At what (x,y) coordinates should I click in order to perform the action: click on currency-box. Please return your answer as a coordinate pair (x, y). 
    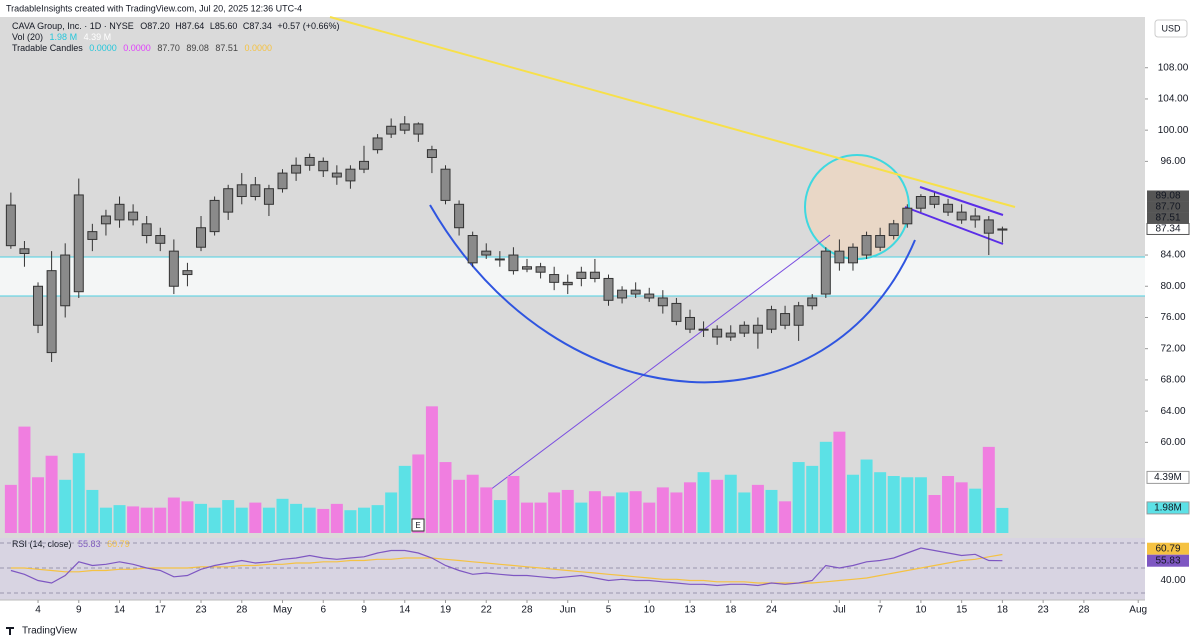
    Looking at the image, I should click on (1171, 28).